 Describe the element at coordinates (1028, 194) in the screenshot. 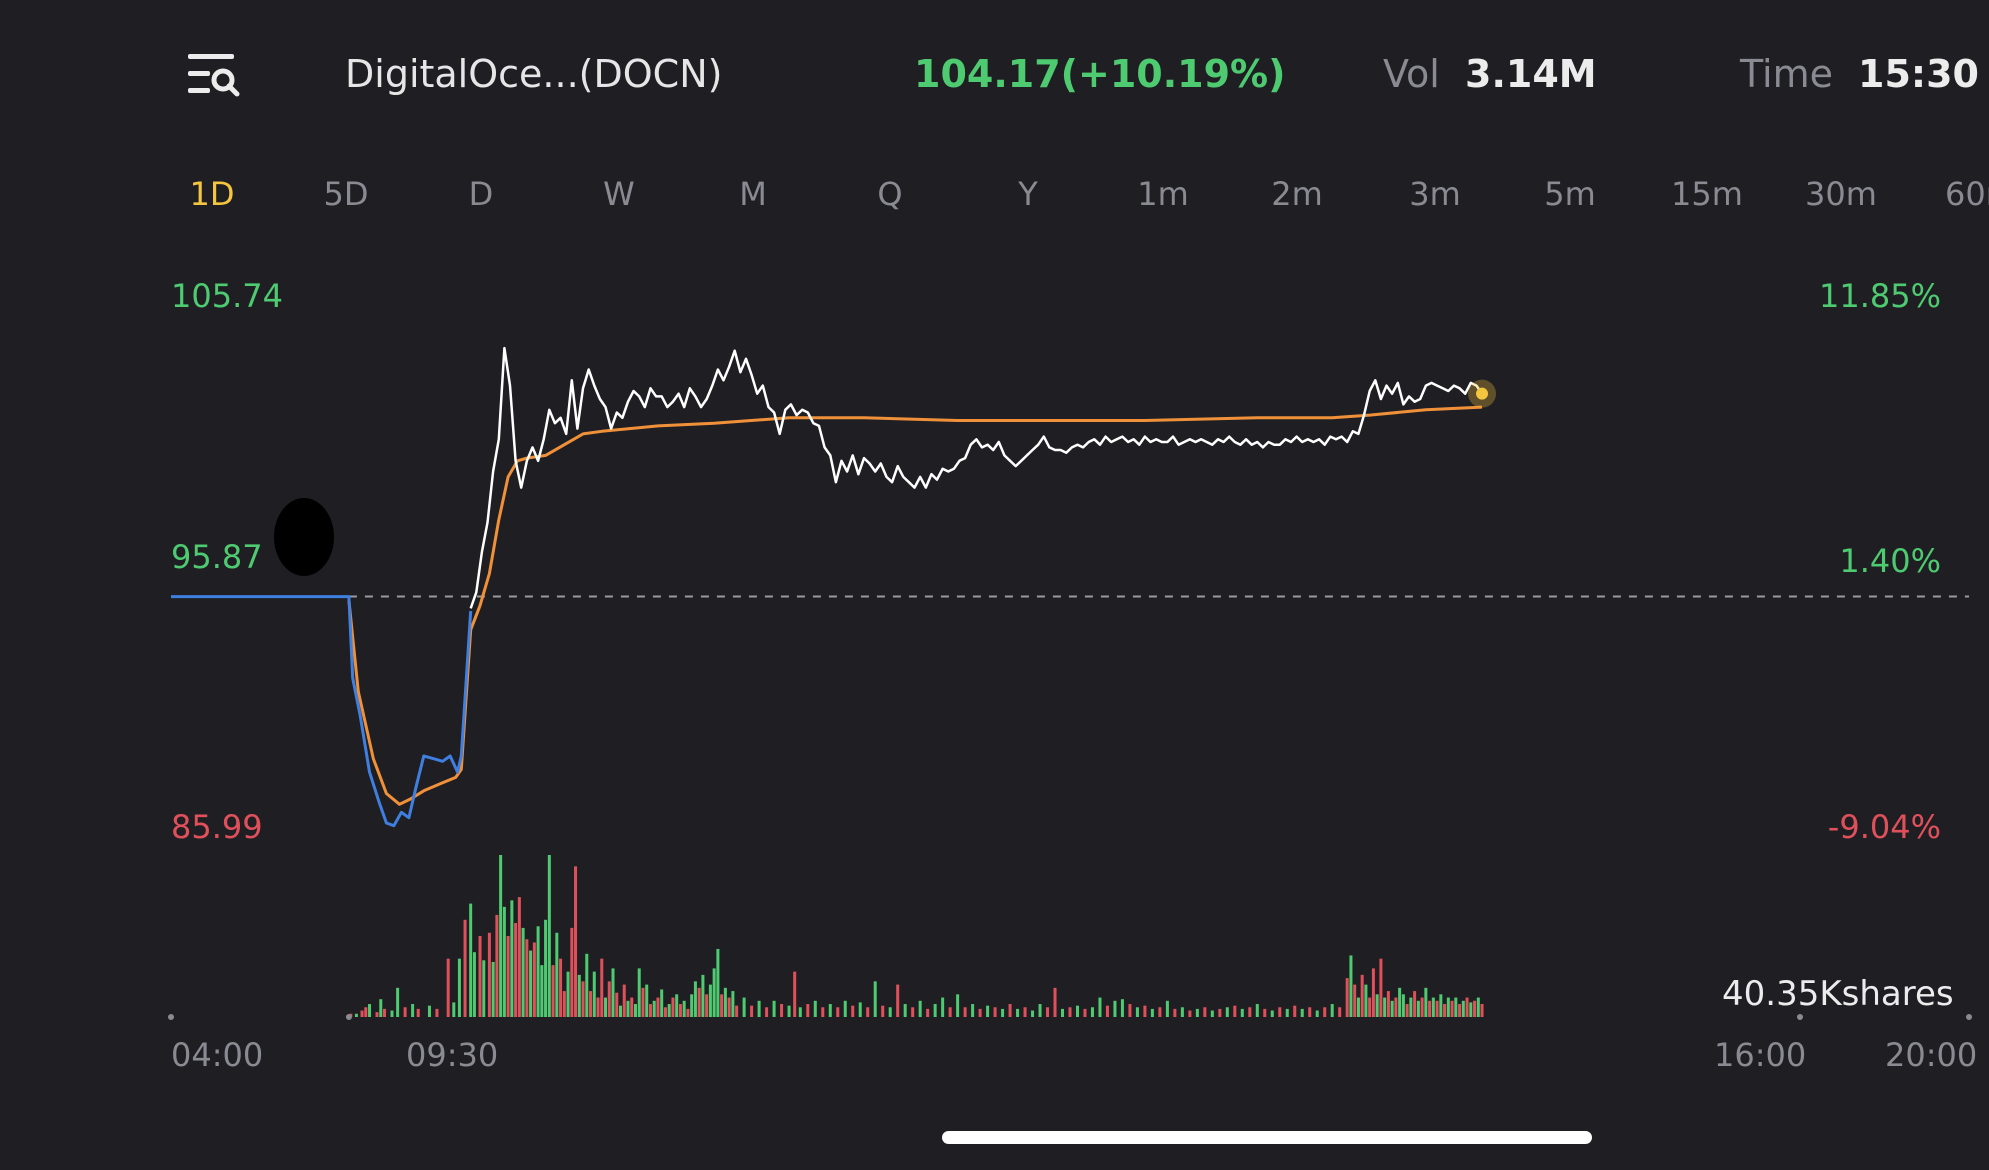

I see `tab-y: Y` at that location.